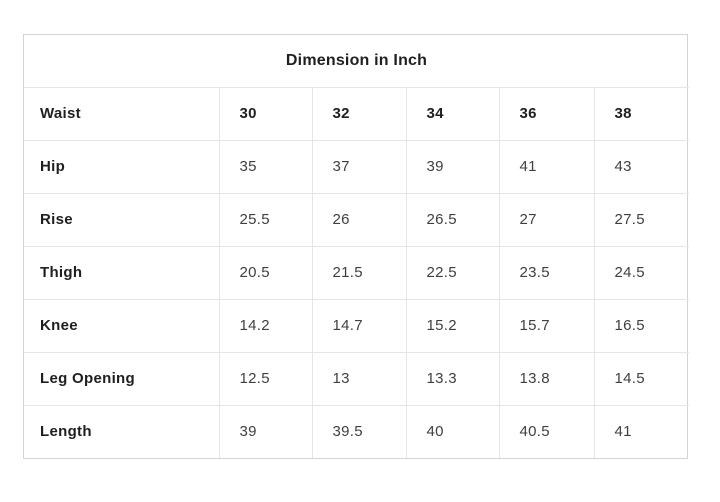 The height and width of the screenshot is (502, 720). I want to click on header-value: 30, so click(265, 113).